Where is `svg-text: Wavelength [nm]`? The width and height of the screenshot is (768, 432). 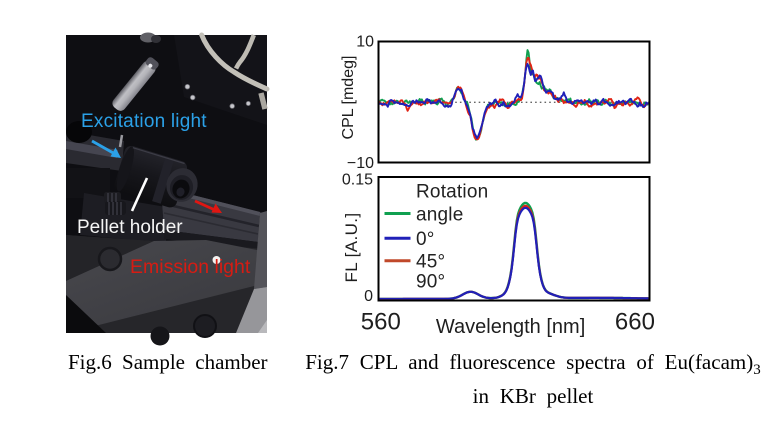
svg-text: Wavelength [nm] is located at coordinates (510, 327).